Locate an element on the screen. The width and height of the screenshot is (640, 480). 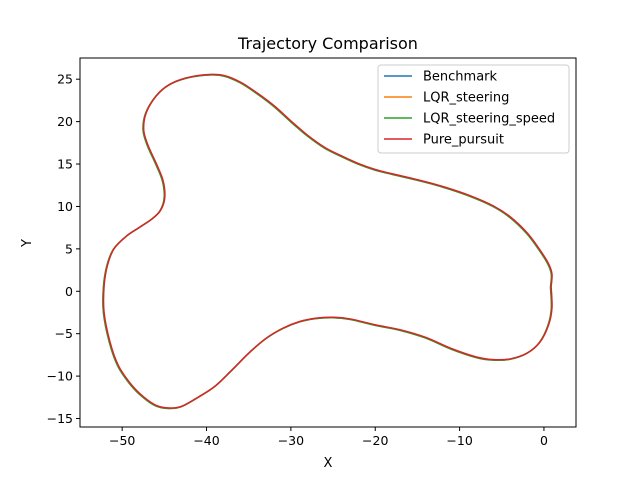
x-axis-ticks: −50 −40 −30 −20 −10 0 is located at coordinates (328, 437).